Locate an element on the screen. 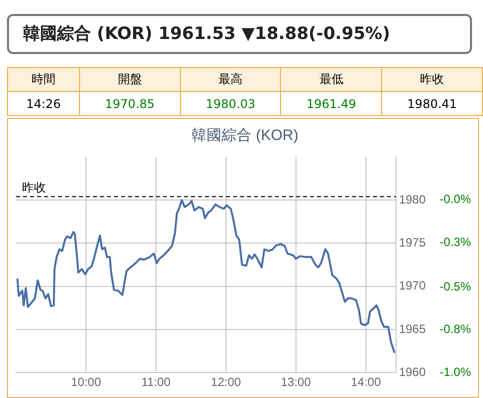 This screenshot has height=398, width=483. text: 最高 is located at coordinates (230, 80).